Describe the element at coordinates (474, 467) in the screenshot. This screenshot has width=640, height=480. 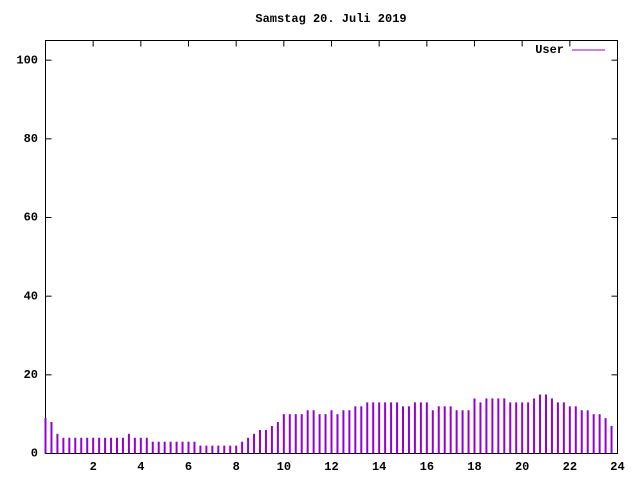
I see `x-tick-label: 18` at that location.